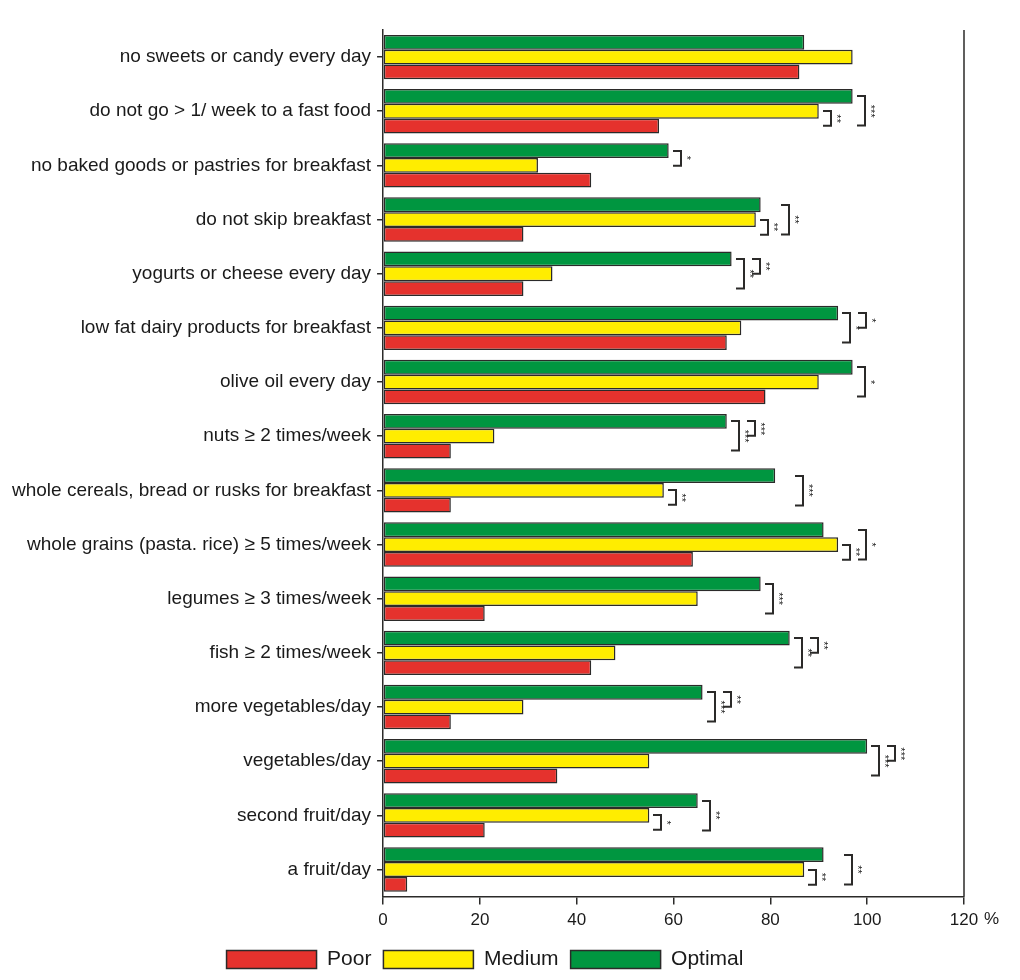 The height and width of the screenshot is (980, 1020). I want to click on x-tick-label: 0, so click(383, 920).